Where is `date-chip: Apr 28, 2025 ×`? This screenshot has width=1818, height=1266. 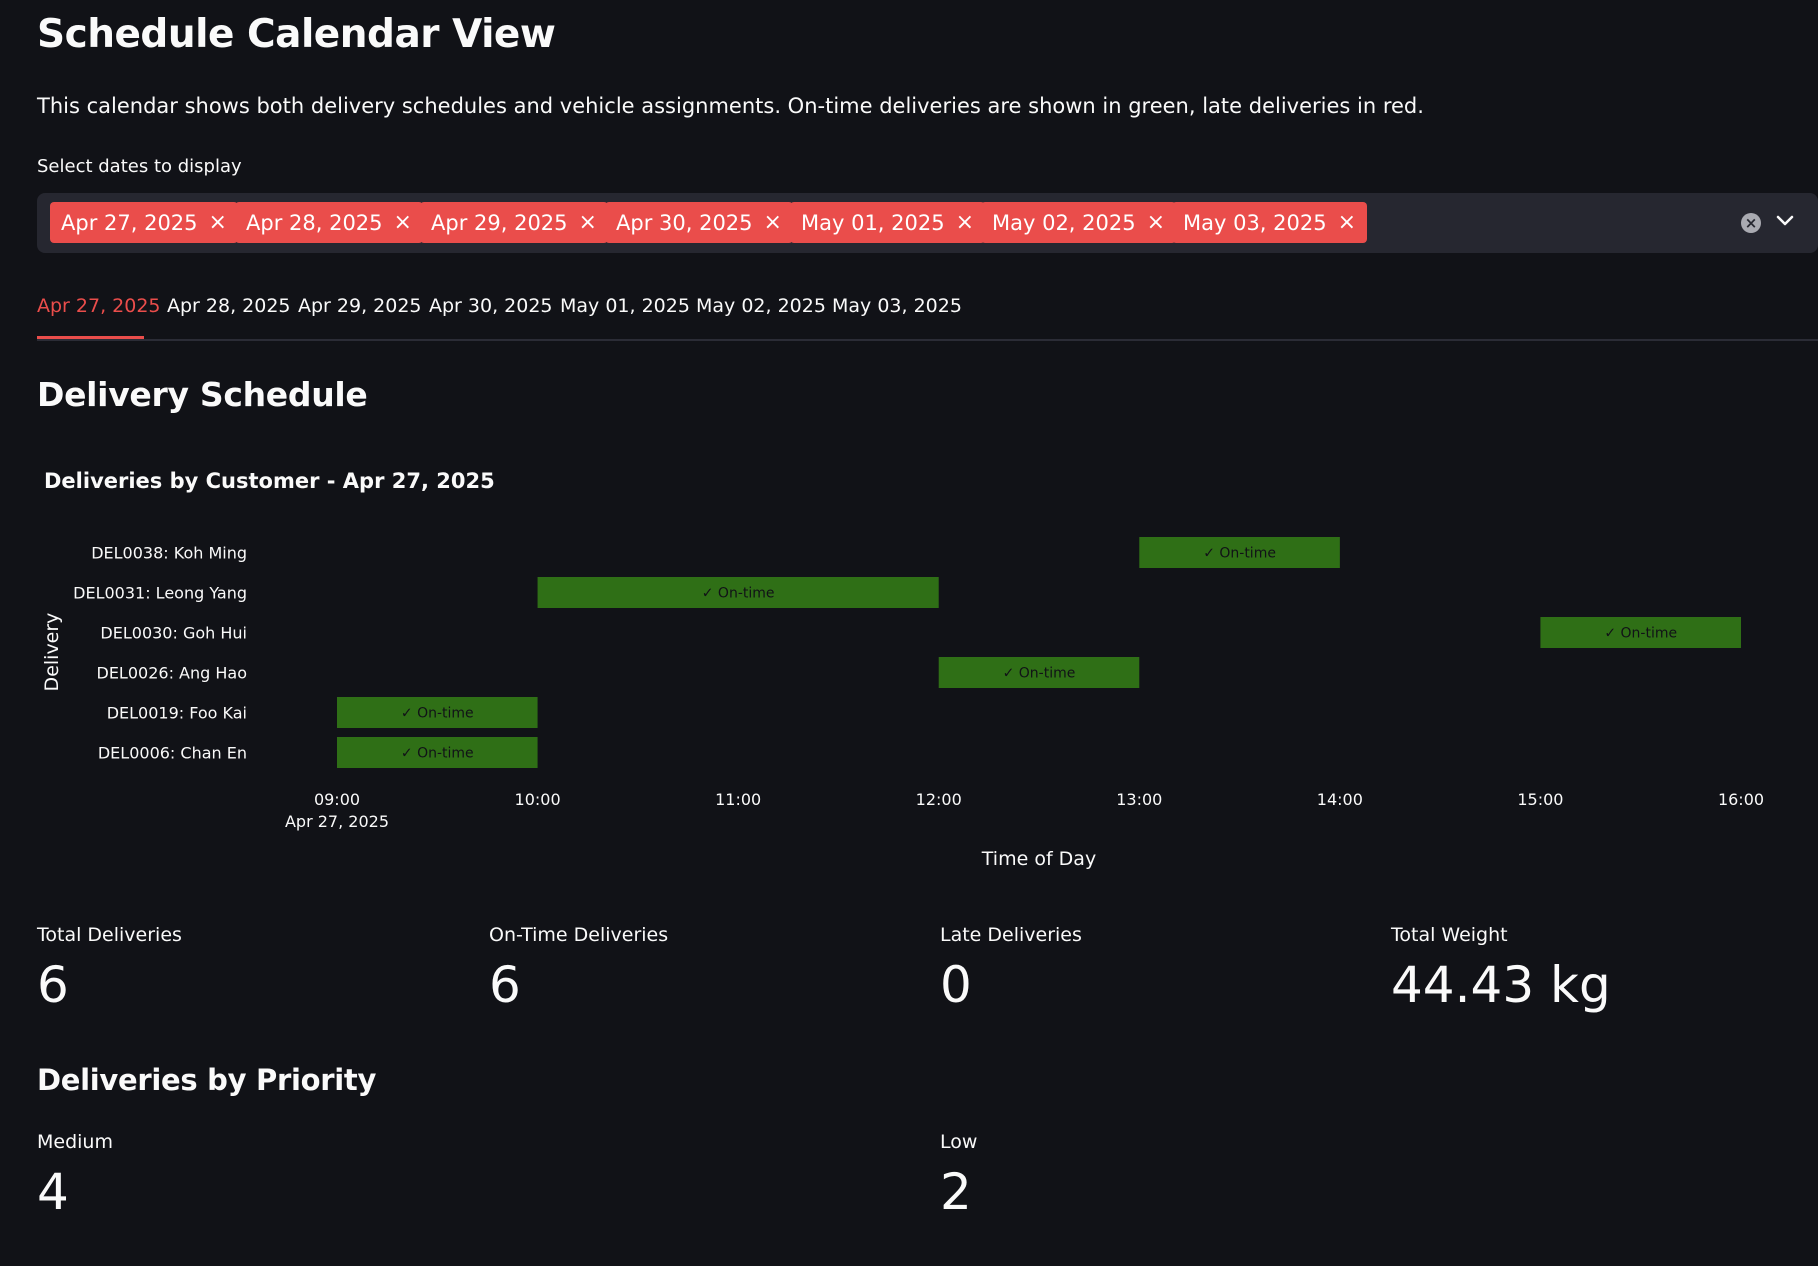 date-chip: Apr 28, 2025 × is located at coordinates (329, 222).